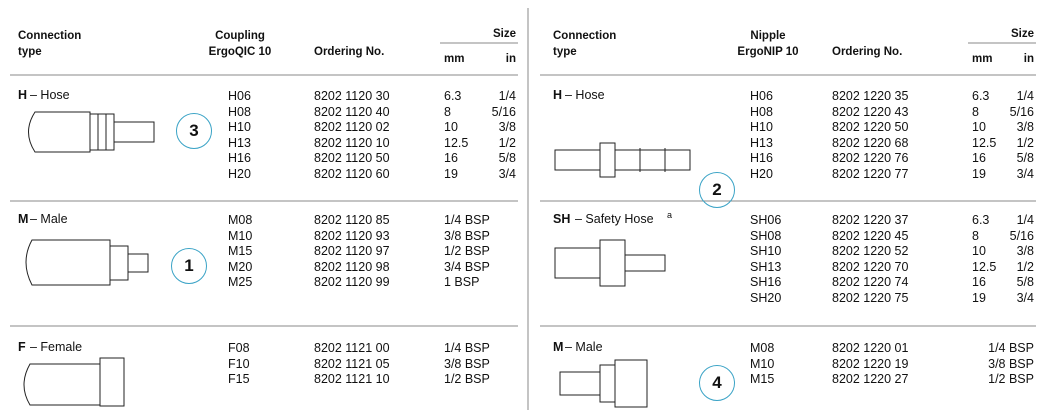  I want to click on code: F10, so click(239, 363).